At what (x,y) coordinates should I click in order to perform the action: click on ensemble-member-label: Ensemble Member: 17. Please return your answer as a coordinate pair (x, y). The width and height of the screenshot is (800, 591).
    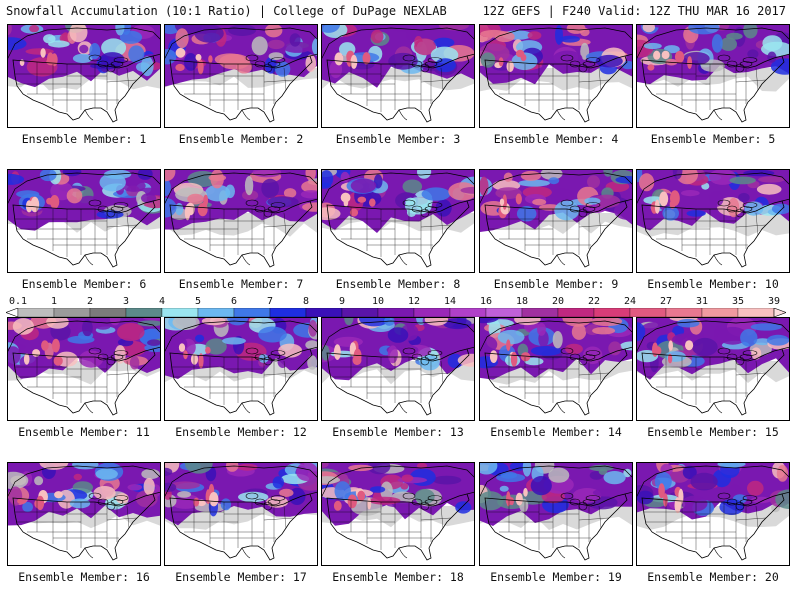
    Looking at the image, I should click on (241, 577).